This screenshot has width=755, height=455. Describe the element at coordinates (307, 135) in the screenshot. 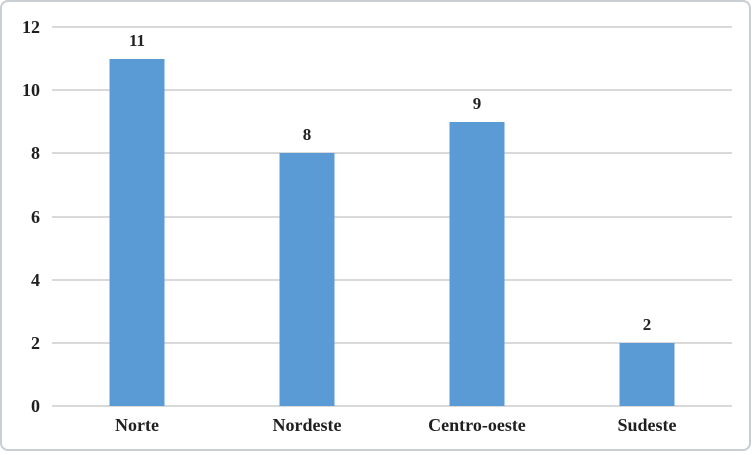

I see `bar-value-label: 8` at that location.